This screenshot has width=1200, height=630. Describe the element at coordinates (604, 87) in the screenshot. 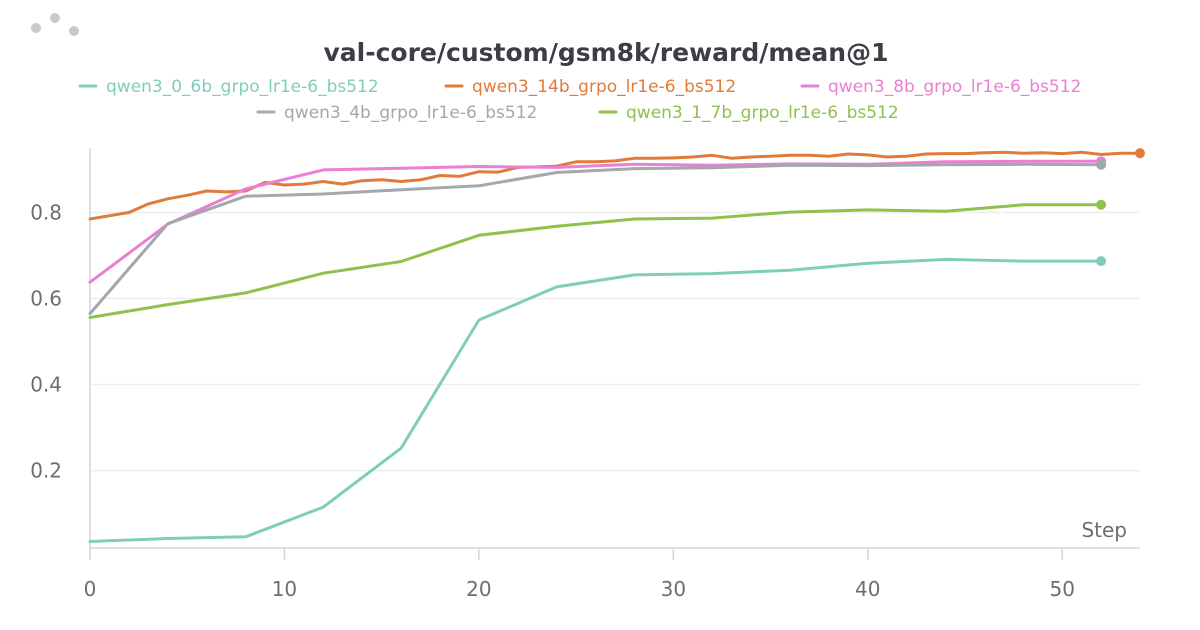

I see `legend-entry: qwen3_14b_grpo_lr1e-6_bs512` at that location.